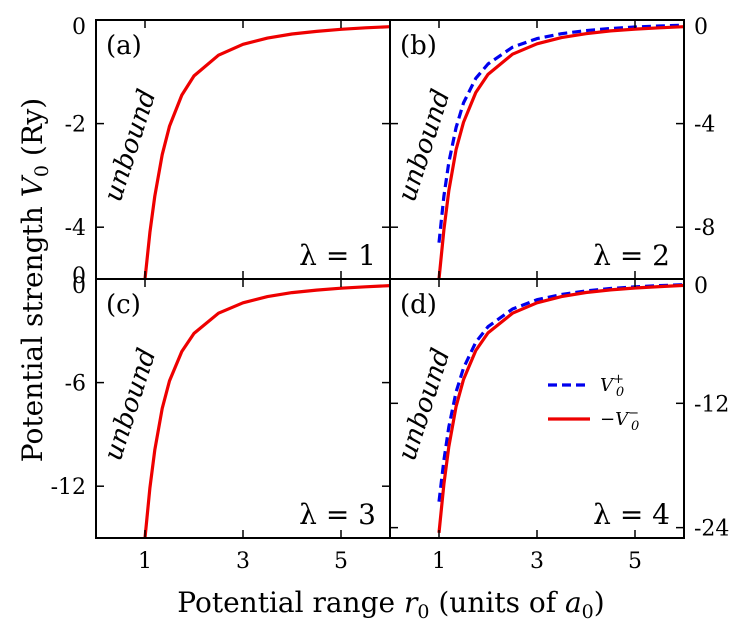 The height and width of the screenshot is (629, 747). What do you see at coordinates (711, 529) in the screenshot?
I see `y-tick-label: -24` at bounding box center [711, 529].